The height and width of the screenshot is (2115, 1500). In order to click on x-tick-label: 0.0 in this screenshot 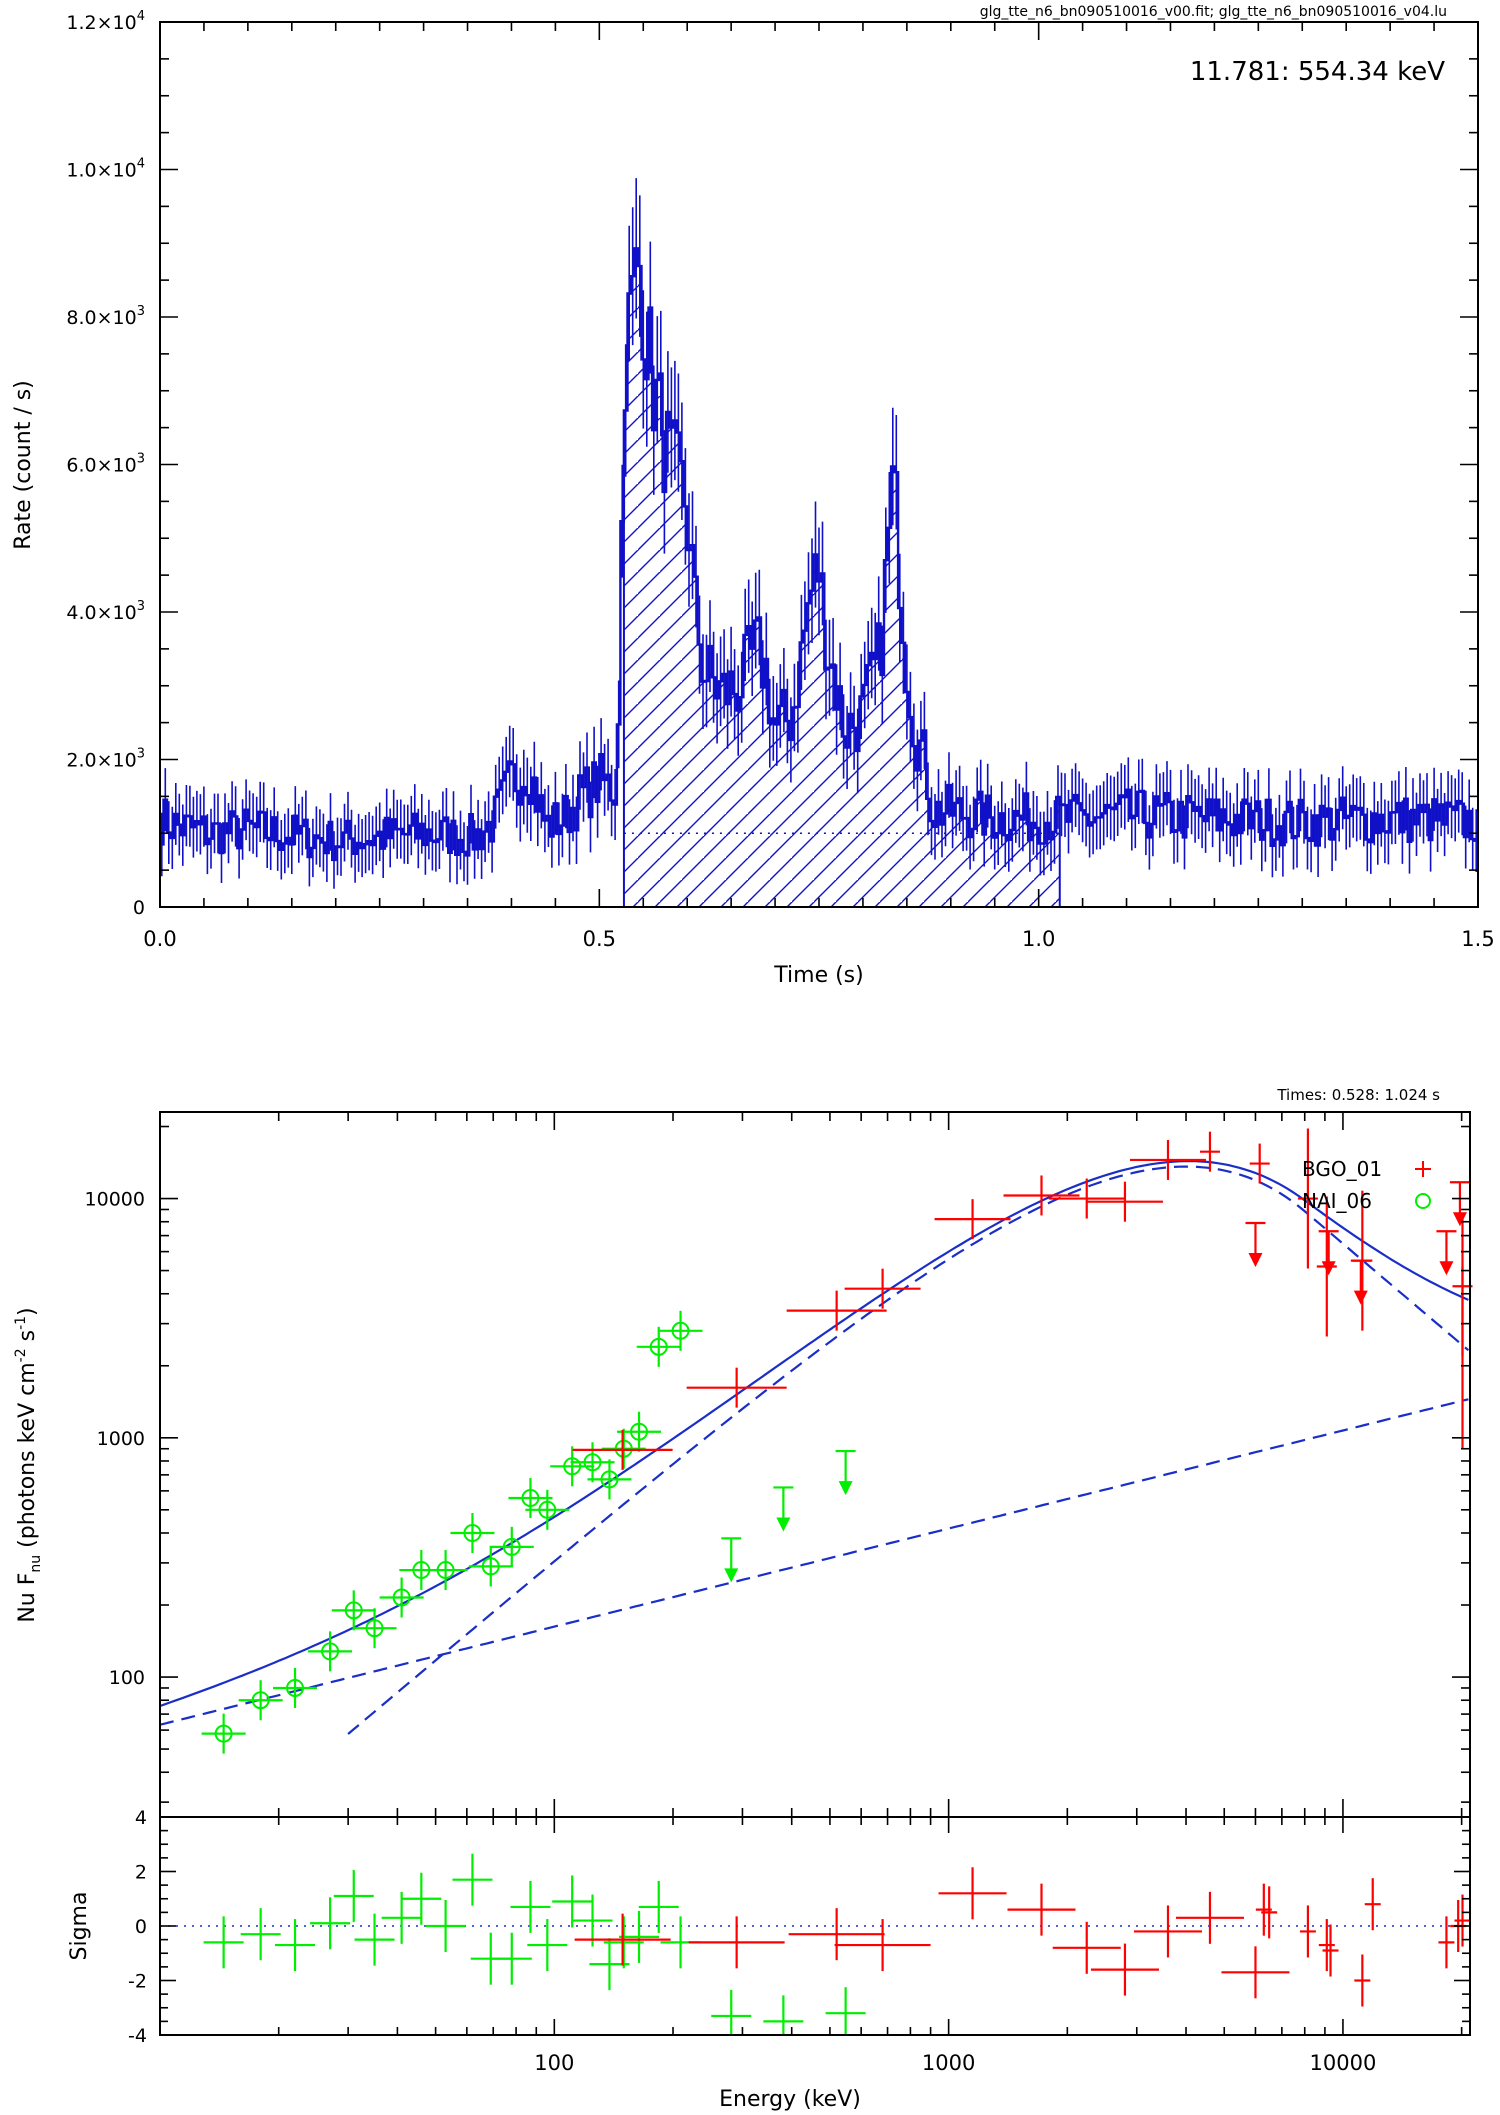, I will do `click(159, 939)`.